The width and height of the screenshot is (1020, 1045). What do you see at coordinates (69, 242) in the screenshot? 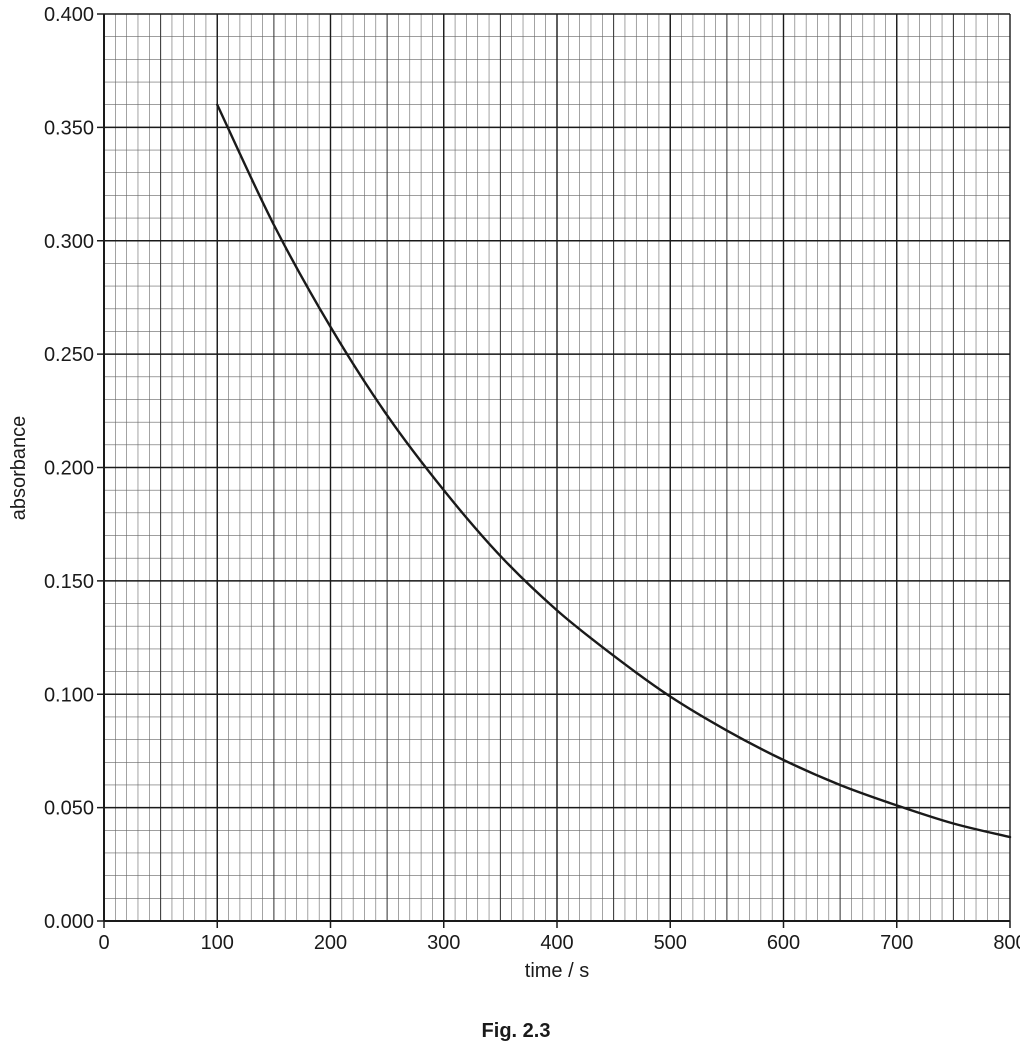
I see `y-tick-label: 0.300` at bounding box center [69, 242].